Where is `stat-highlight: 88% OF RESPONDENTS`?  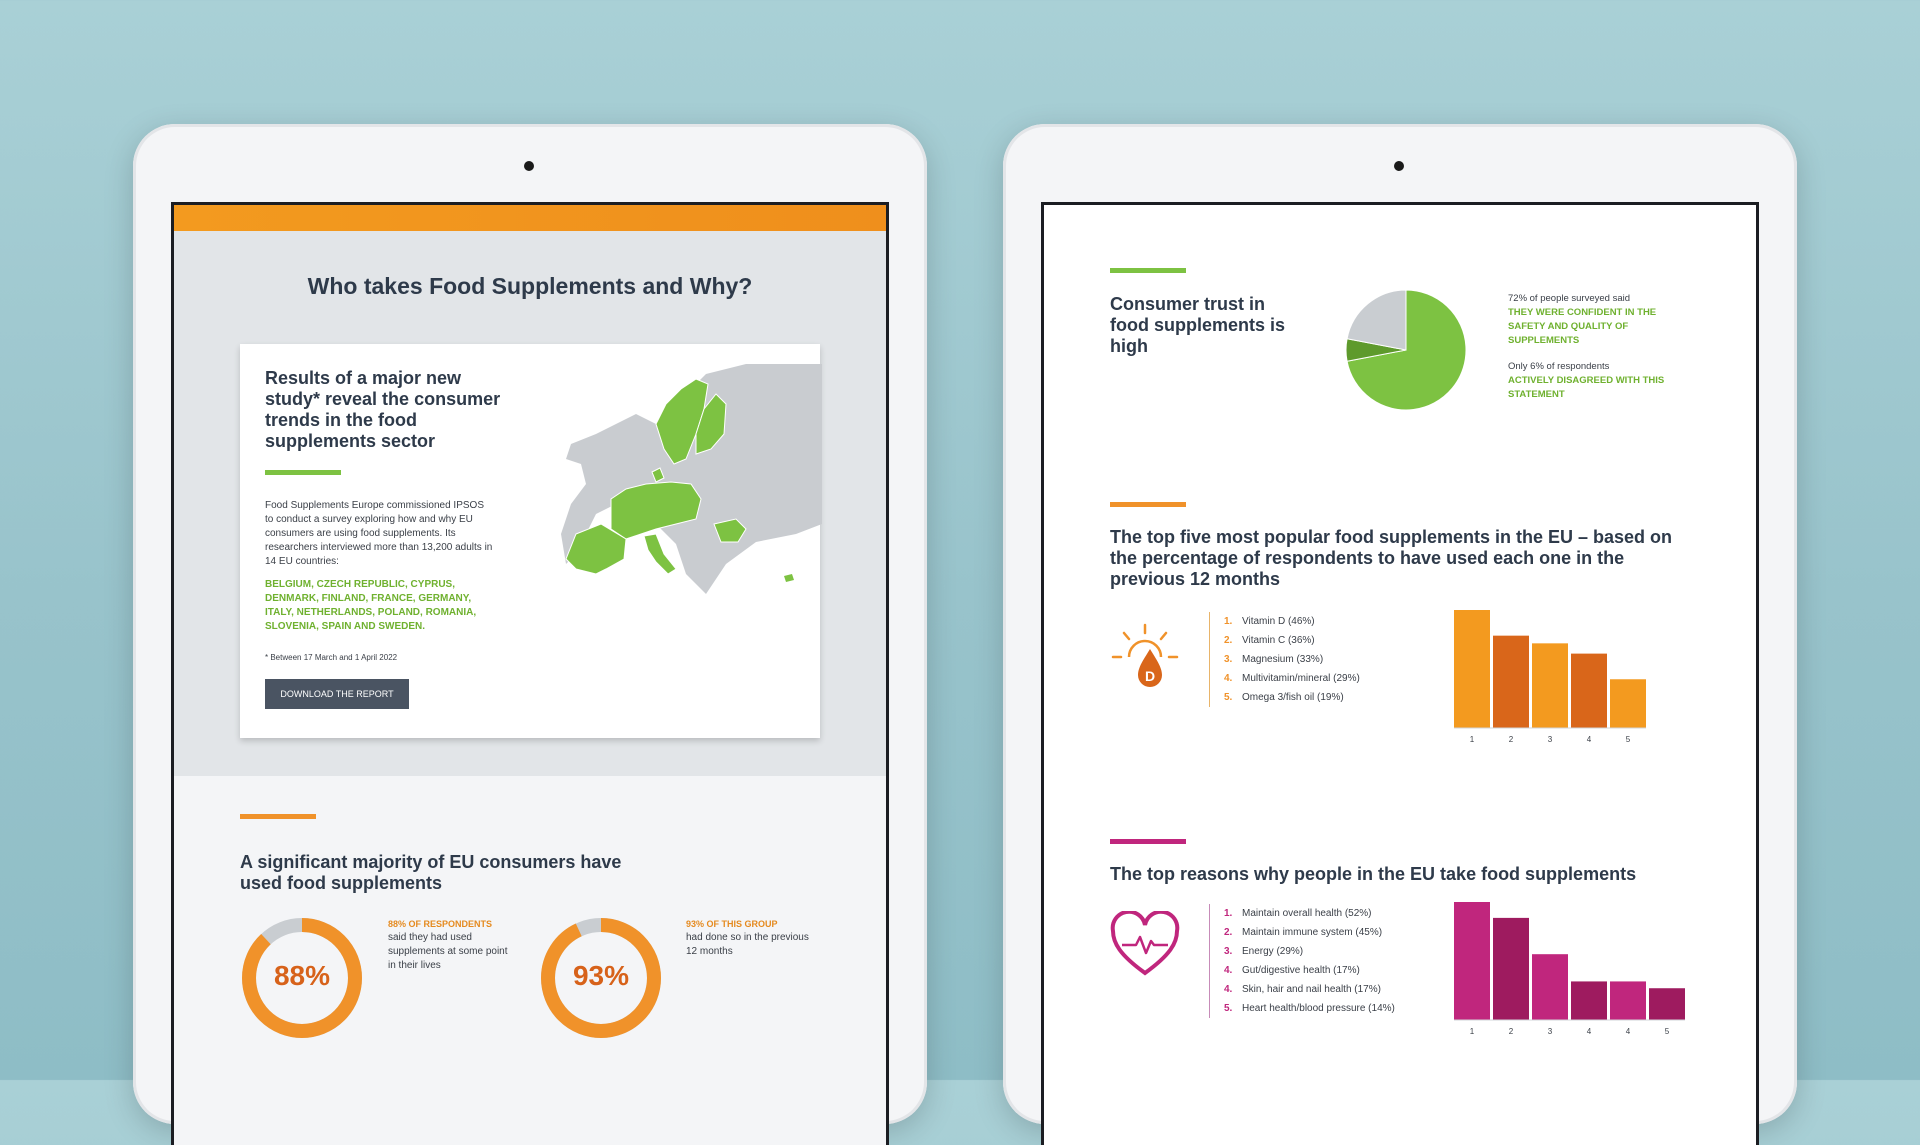
stat-highlight: 88% OF RESPONDENTS is located at coordinates (440, 924).